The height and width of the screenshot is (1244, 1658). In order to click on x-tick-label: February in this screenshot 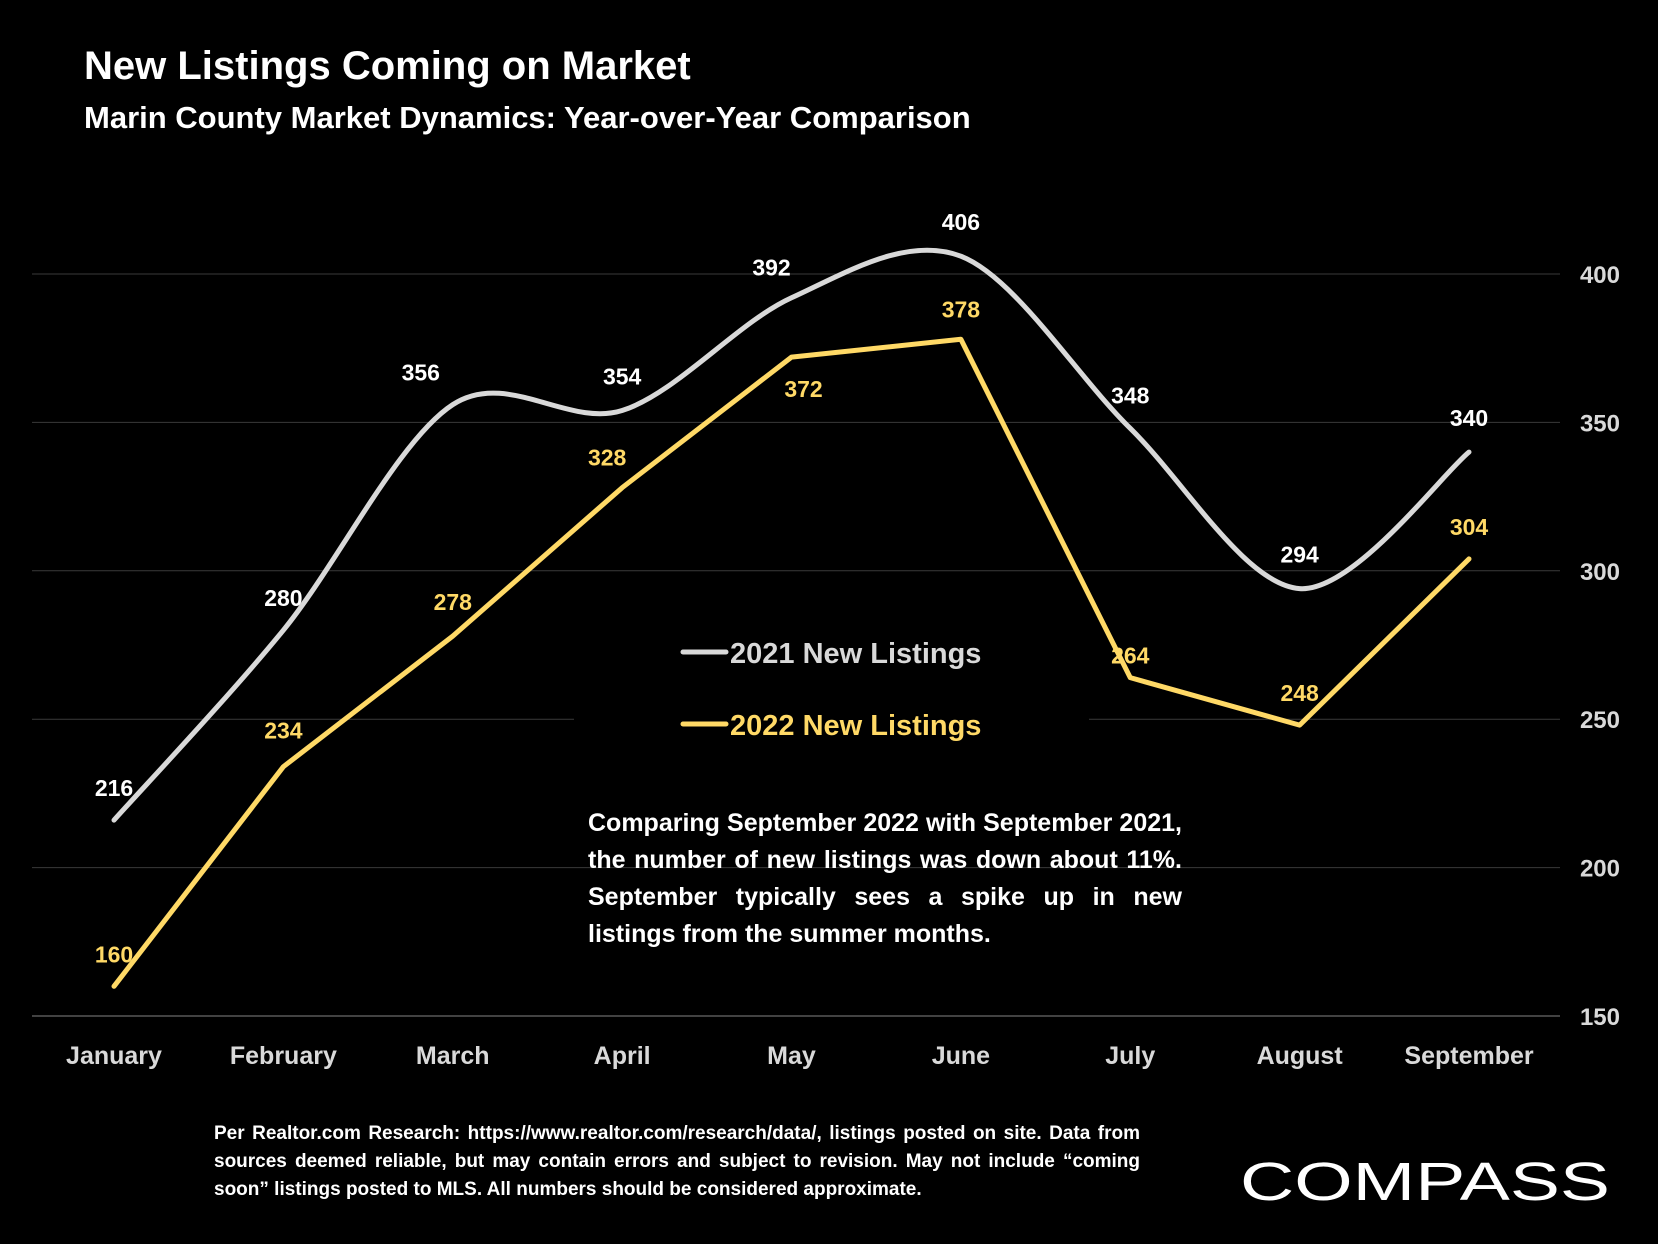, I will do `click(283, 1056)`.